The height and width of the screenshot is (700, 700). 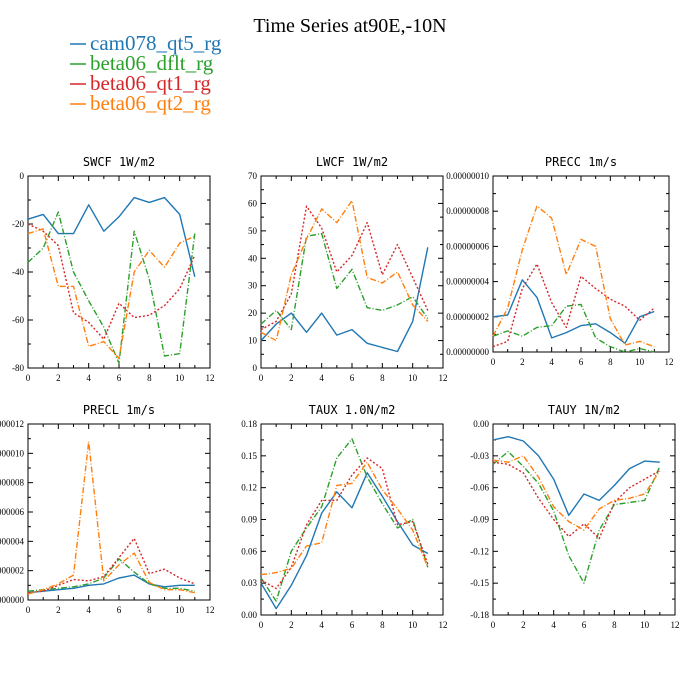 I want to click on y-tick-label: 10, so click(x=253, y=341).